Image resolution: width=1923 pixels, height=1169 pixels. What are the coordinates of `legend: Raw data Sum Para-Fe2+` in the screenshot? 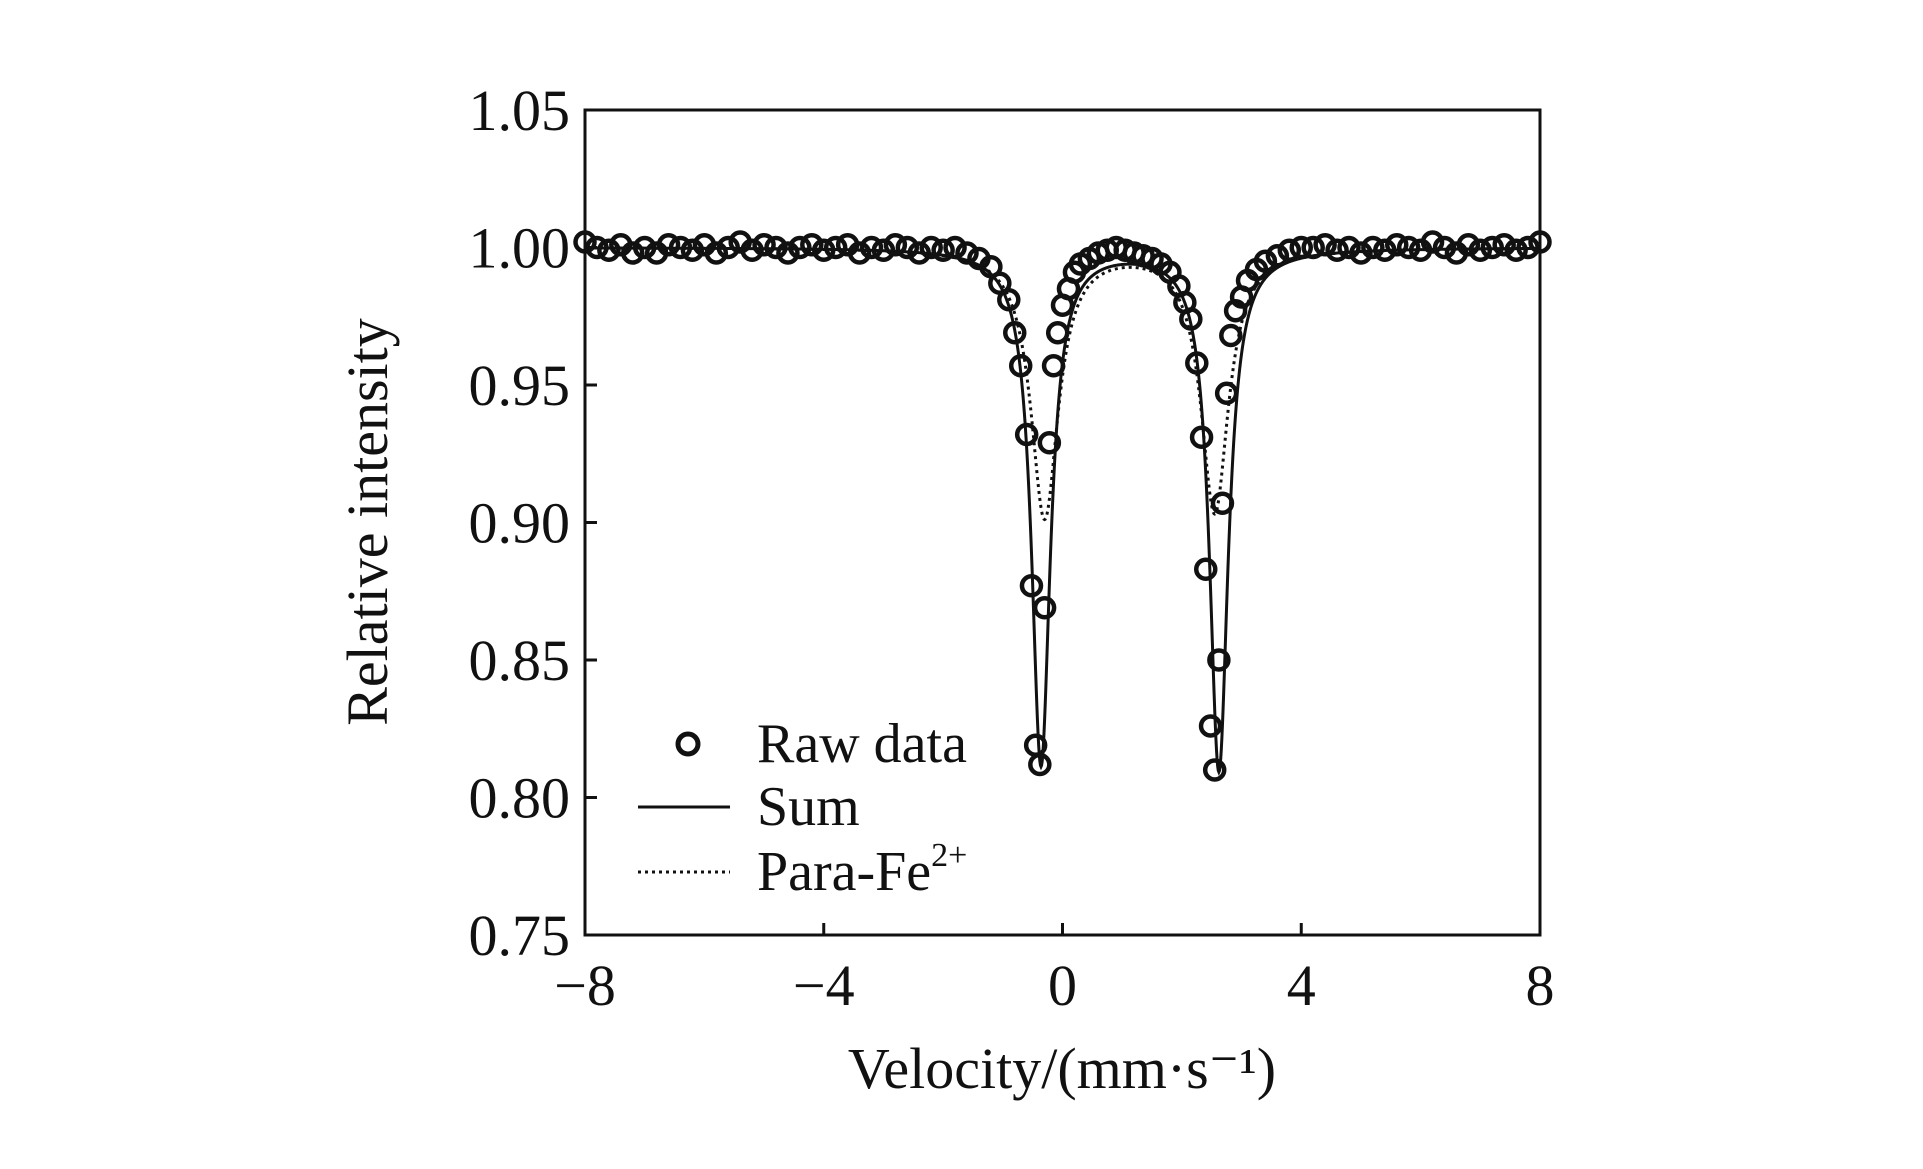 It's located at (802, 808).